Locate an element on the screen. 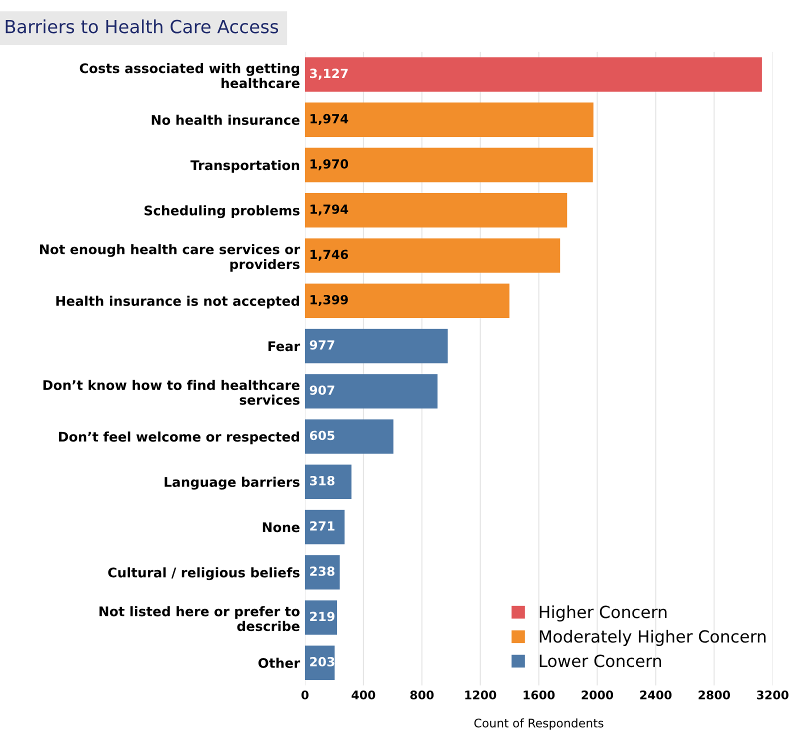 This screenshot has width=809, height=741. data-label: 318 is located at coordinates (322, 481).